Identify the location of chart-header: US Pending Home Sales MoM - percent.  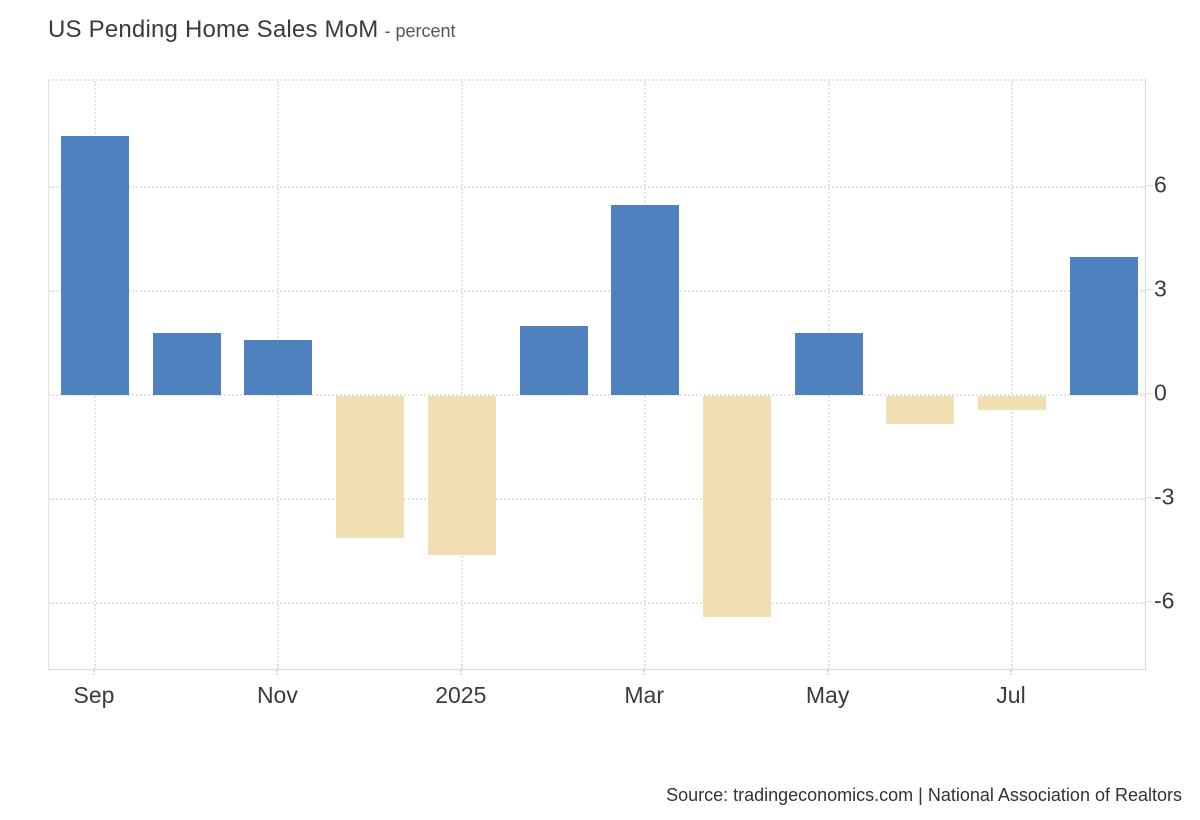
(252, 30).